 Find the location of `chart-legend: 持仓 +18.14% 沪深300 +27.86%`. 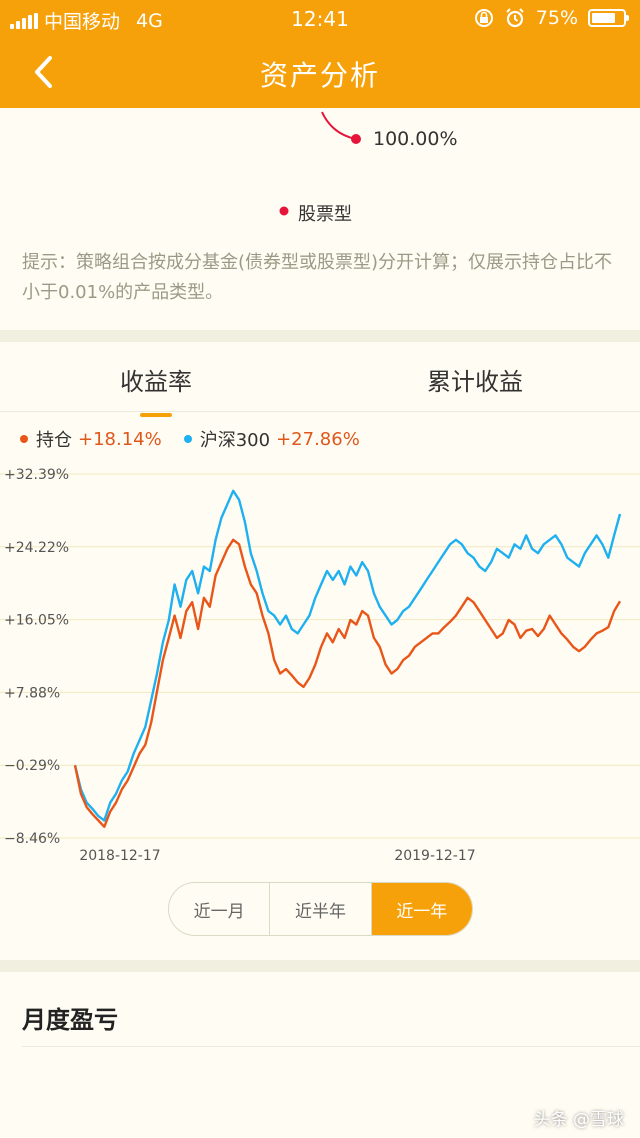

chart-legend: 持仓 +18.14% 沪深300 +27.86% is located at coordinates (201, 439).